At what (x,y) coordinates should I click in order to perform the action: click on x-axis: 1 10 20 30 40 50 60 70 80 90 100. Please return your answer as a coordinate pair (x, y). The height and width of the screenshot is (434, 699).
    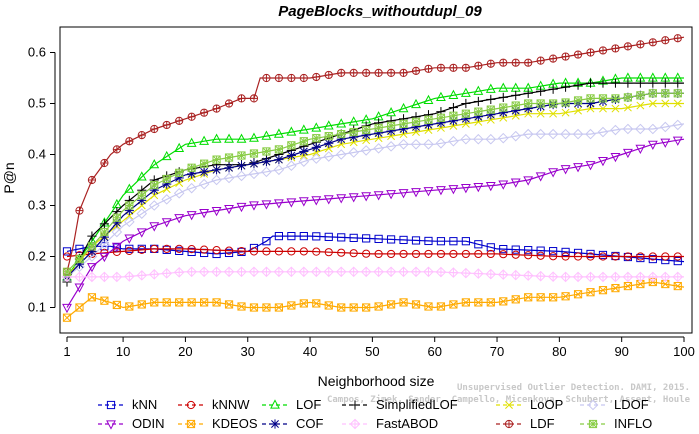
    Looking at the image, I should click on (379, 347).